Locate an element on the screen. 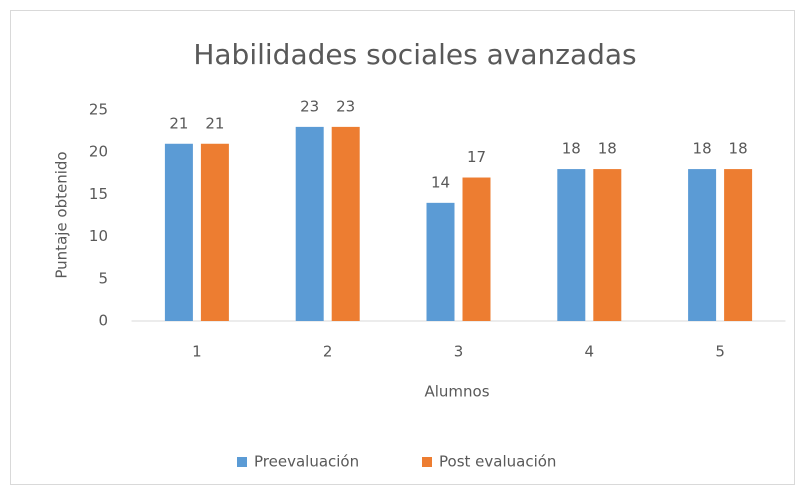 The width and height of the screenshot is (805, 498). y-tick-label: 0 is located at coordinates (103, 321).